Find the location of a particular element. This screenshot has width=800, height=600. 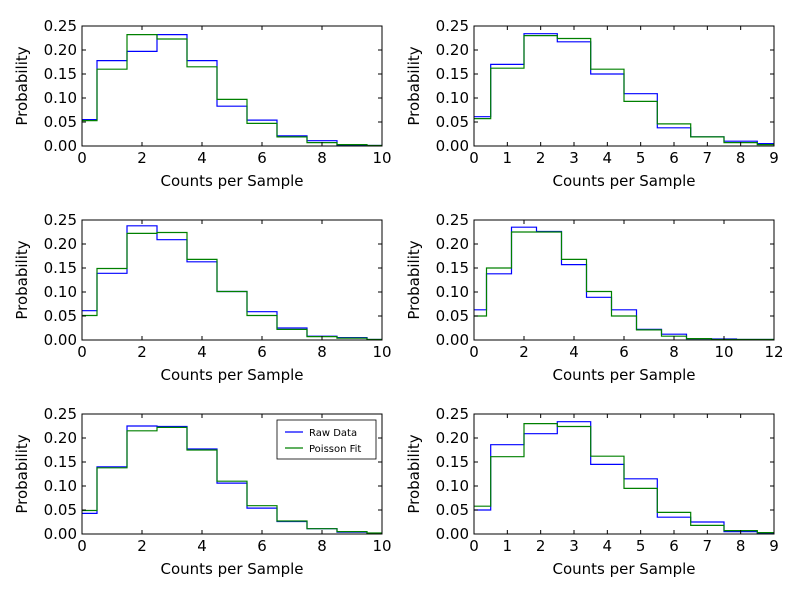

legend-box is located at coordinates (326, 439).